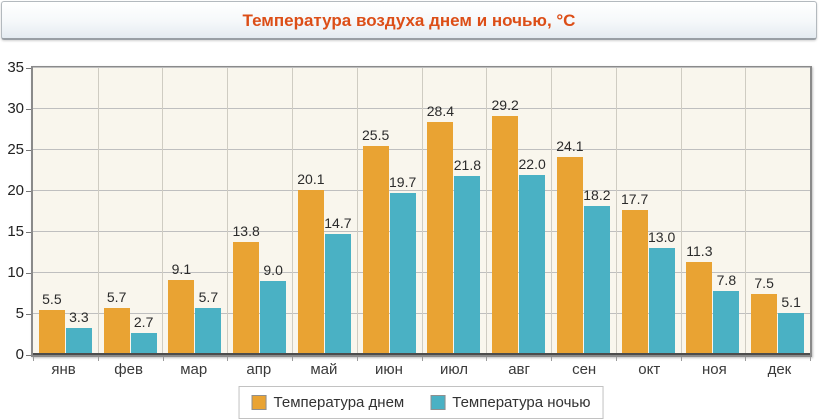 The width and height of the screenshot is (820, 419). What do you see at coordinates (584, 369) in the screenshot?
I see `x-axis-label: сен` at bounding box center [584, 369].